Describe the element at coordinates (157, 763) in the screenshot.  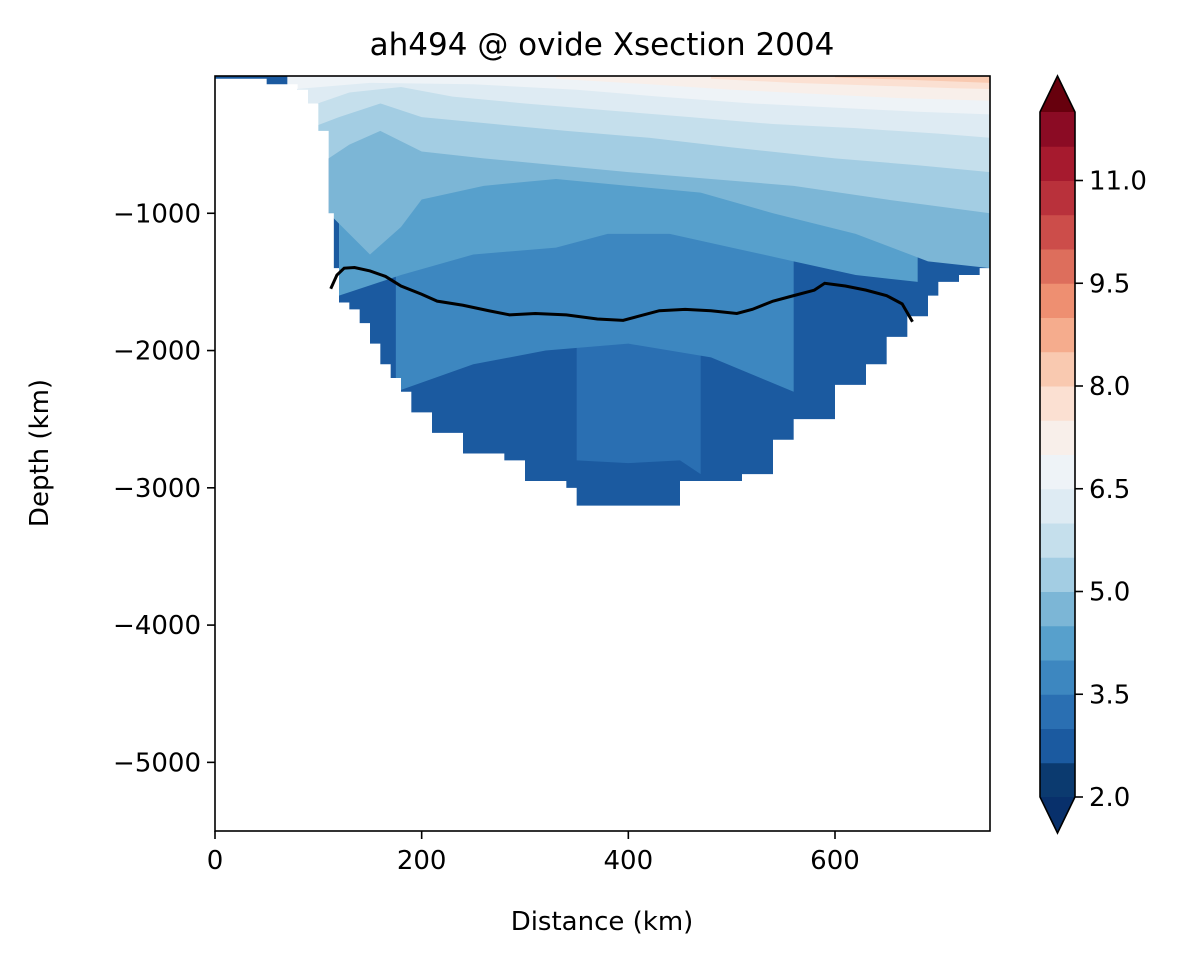
I see `y-tick-label: −5000` at that location.